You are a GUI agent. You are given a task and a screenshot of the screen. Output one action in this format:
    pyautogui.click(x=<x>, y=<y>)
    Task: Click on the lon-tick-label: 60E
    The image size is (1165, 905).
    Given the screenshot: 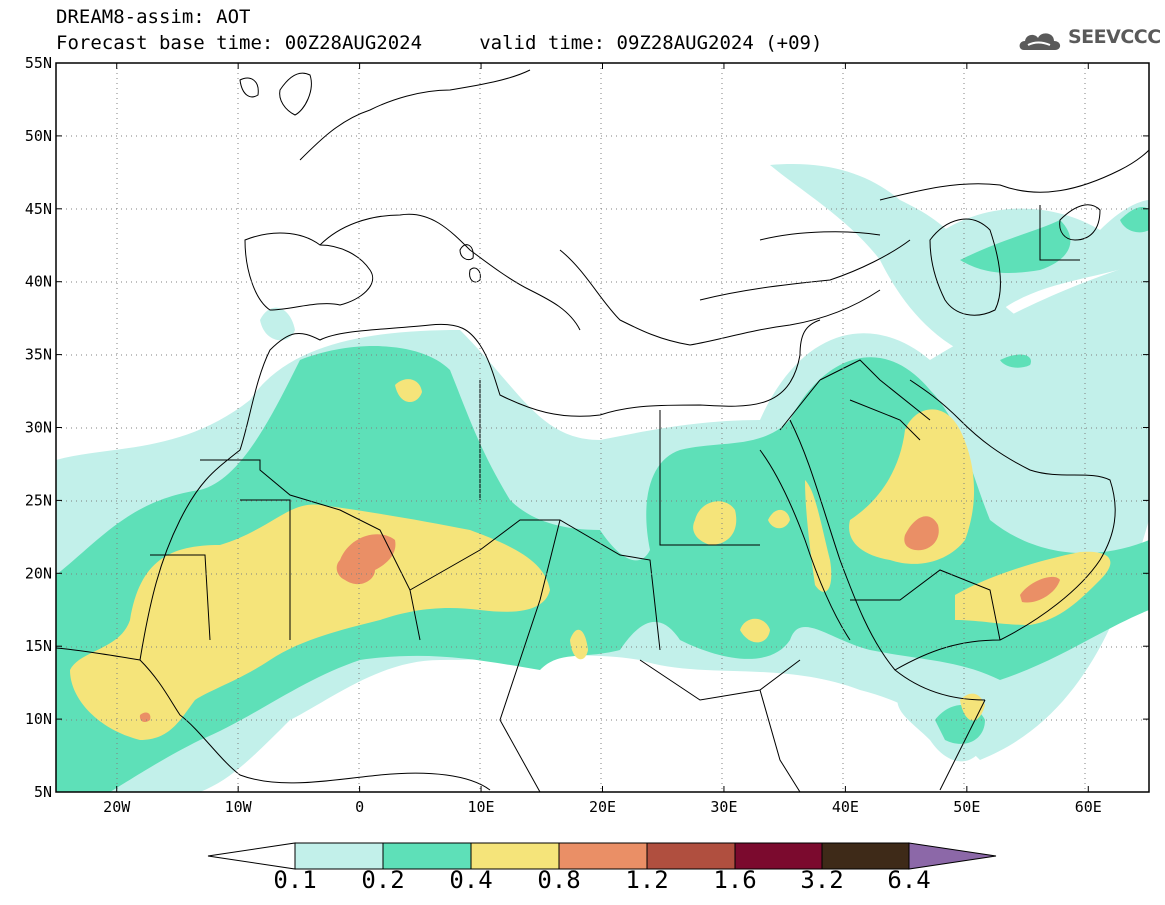 What is the action you would take?
    pyautogui.click(x=1088, y=807)
    